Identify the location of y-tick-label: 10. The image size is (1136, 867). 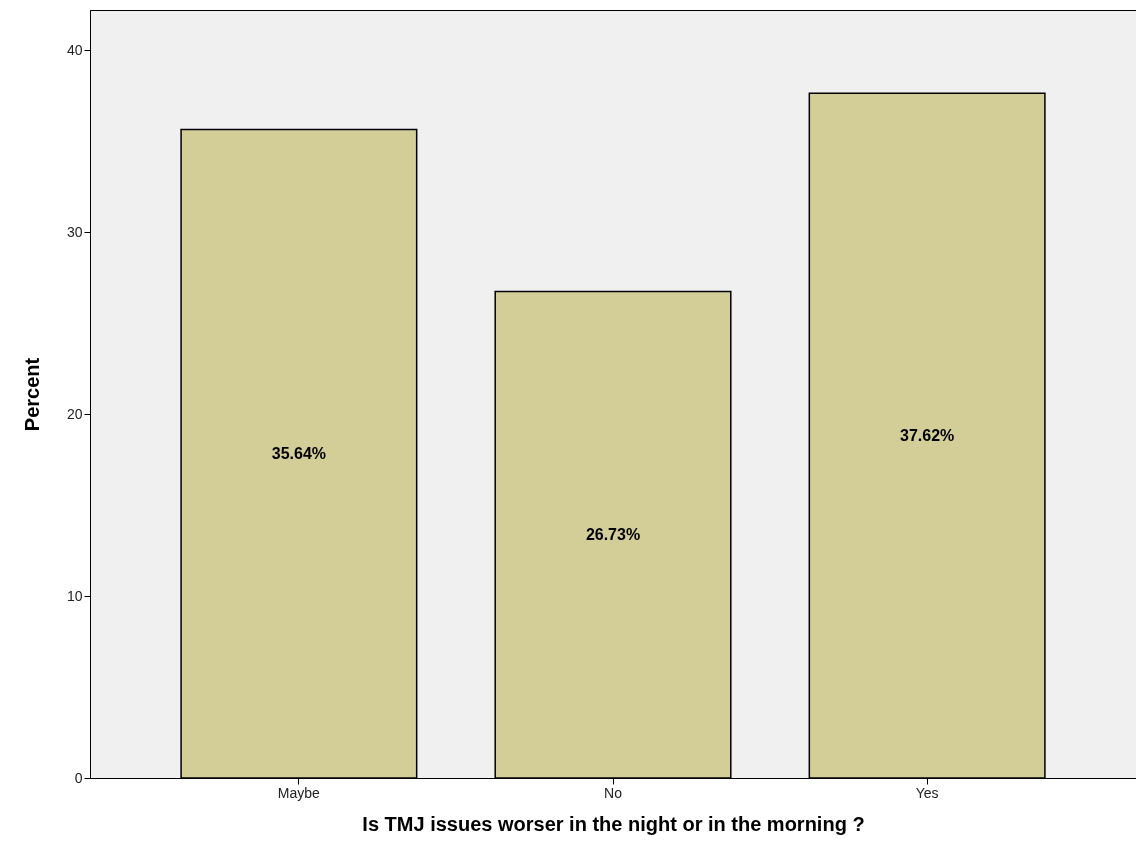
(74, 595).